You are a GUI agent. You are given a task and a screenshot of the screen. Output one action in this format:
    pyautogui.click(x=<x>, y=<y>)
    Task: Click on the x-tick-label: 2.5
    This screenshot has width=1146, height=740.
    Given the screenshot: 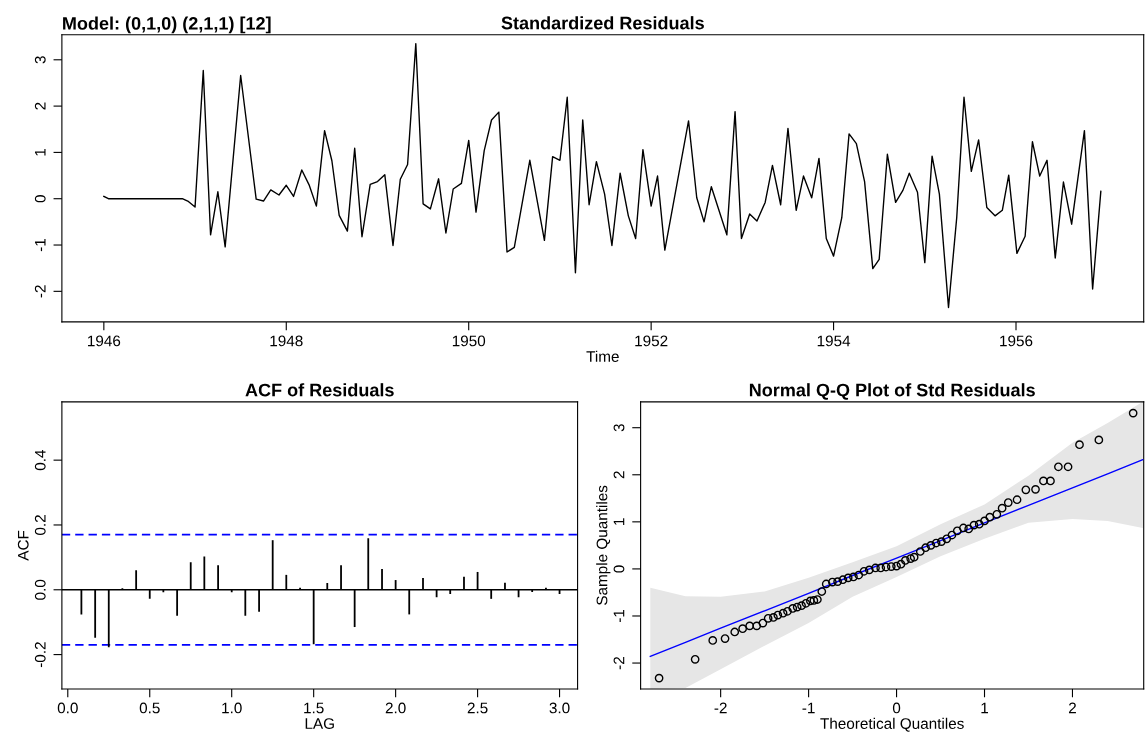 What is the action you would take?
    pyautogui.click(x=477, y=708)
    